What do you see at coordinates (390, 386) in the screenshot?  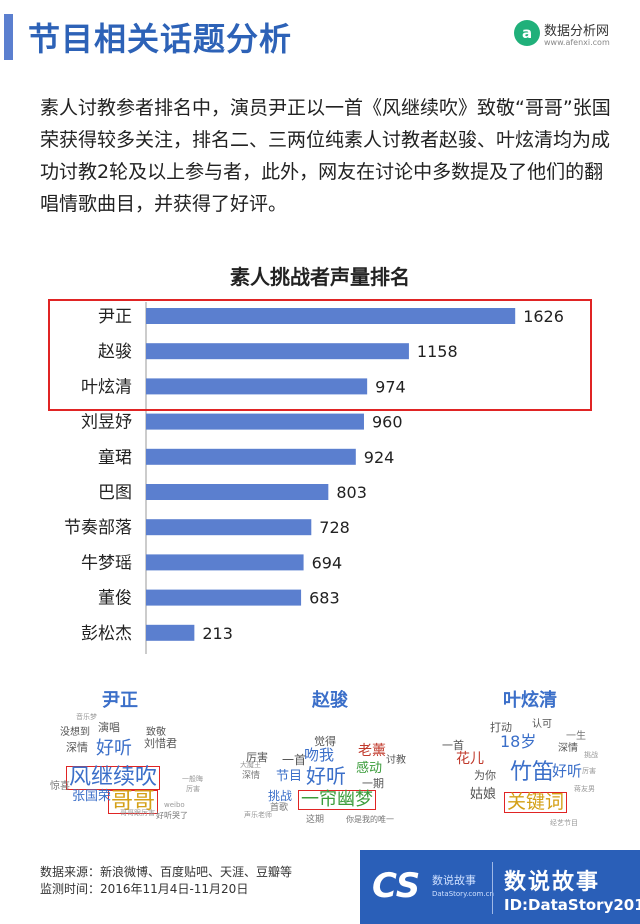 I see `data-label: 974` at bounding box center [390, 386].